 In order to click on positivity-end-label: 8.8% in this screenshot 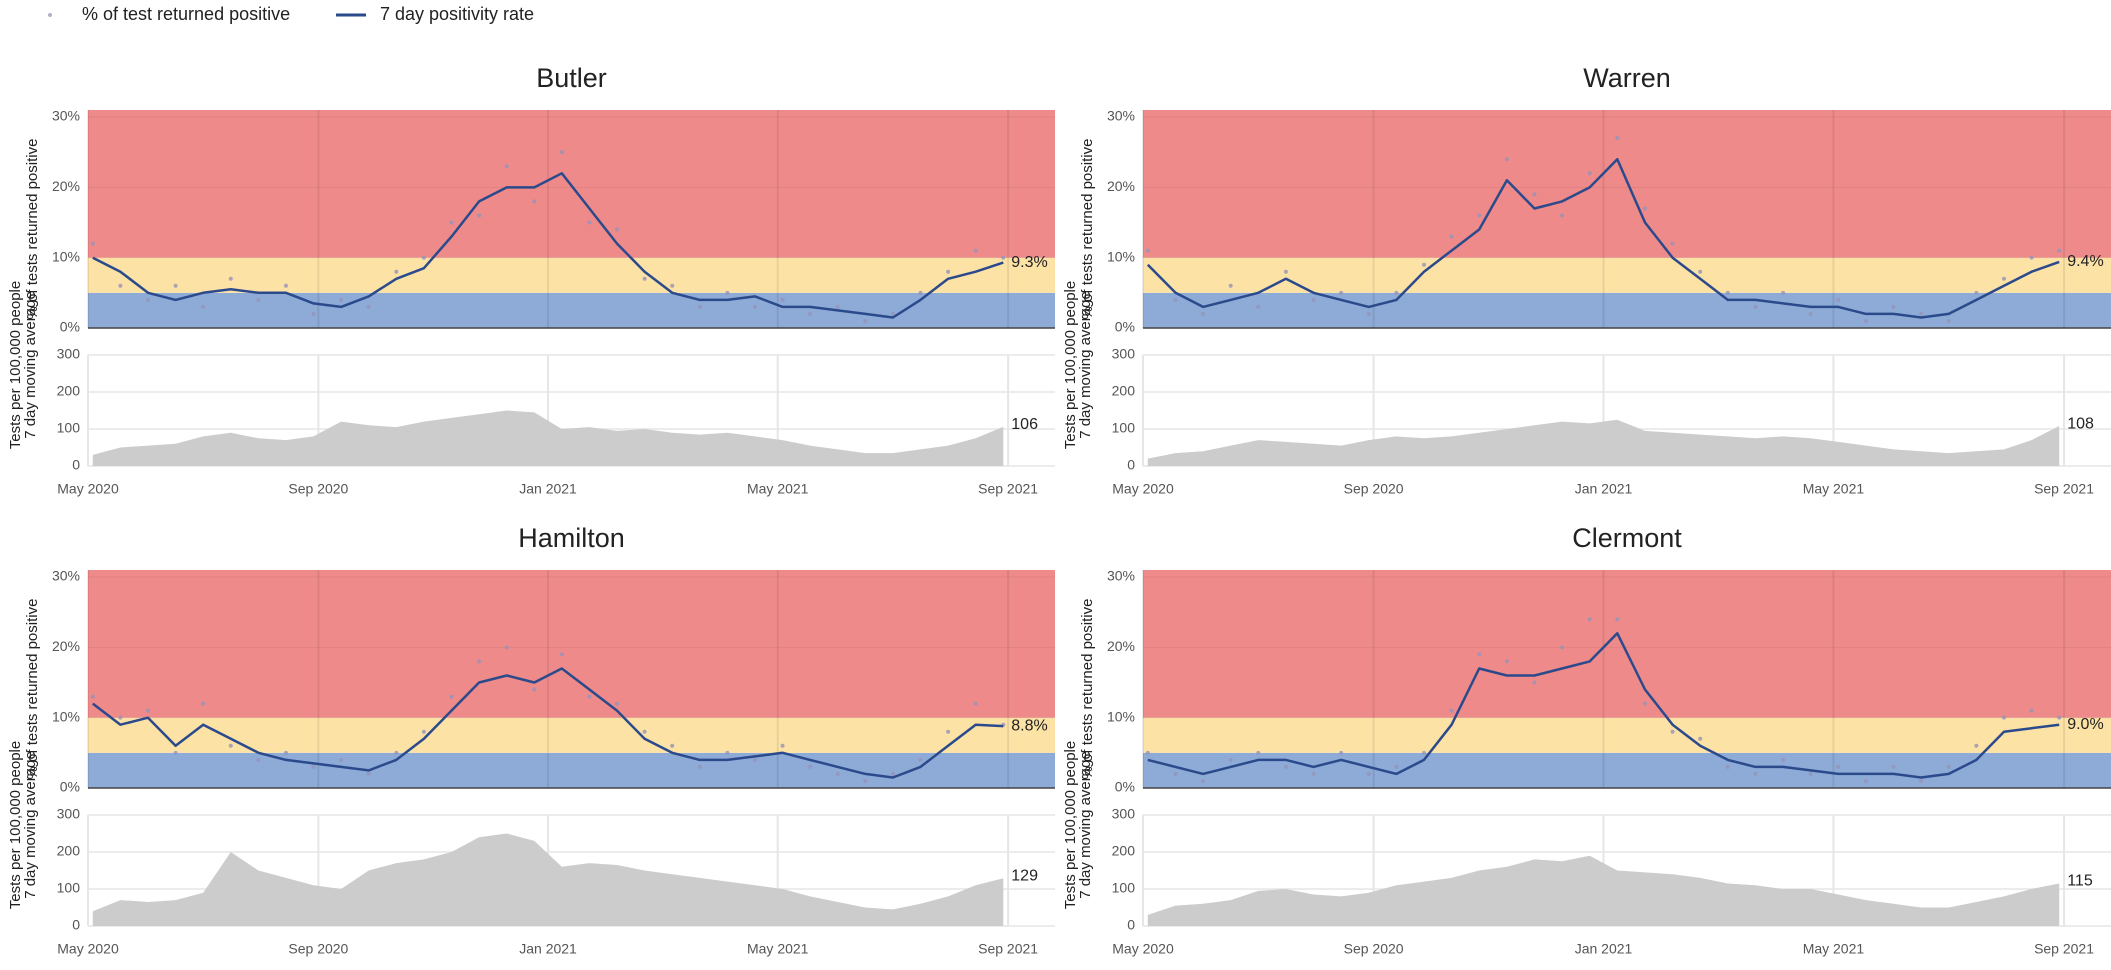, I will do `click(1029, 725)`.